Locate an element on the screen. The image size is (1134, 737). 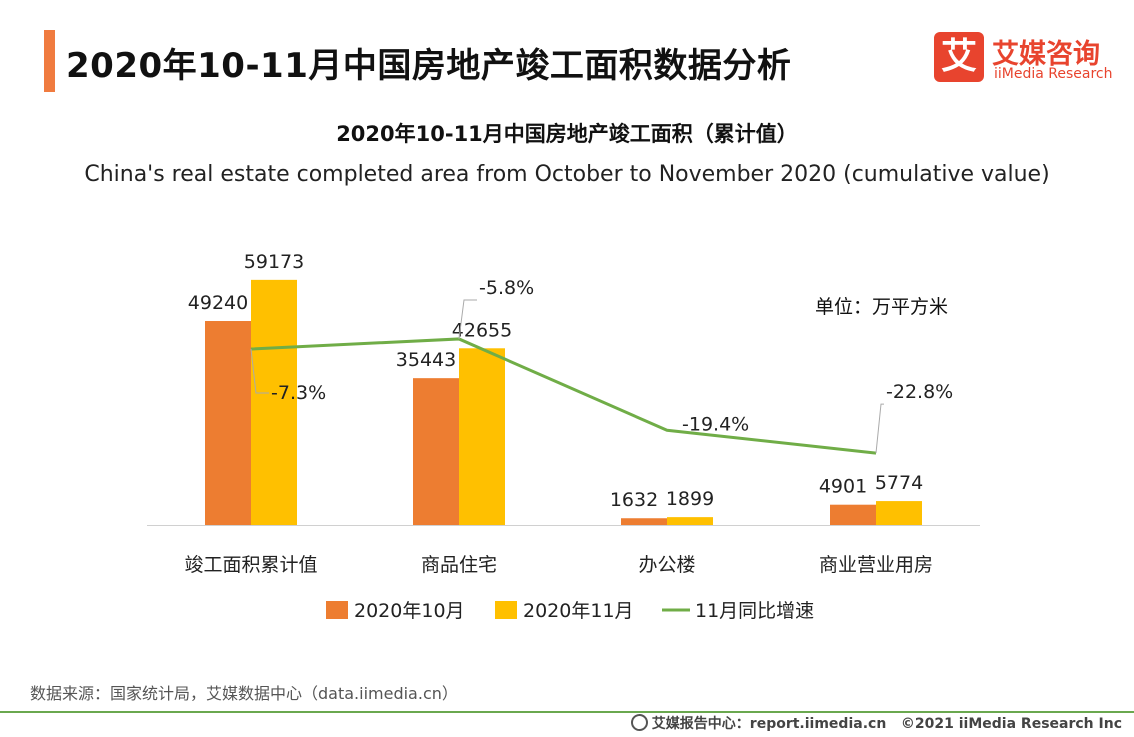
category-label-3: 商业营业用房 is located at coordinates (876, 565).